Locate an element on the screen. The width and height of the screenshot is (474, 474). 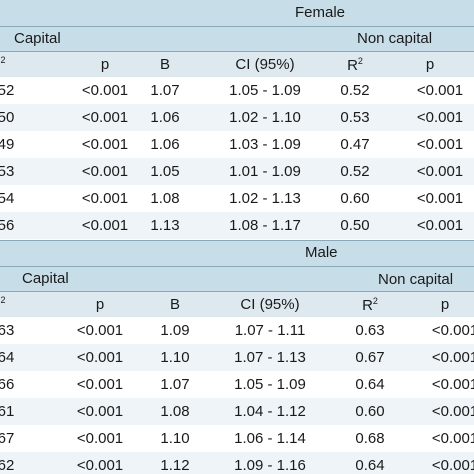
col-b: B is located at coordinates (164, 64).